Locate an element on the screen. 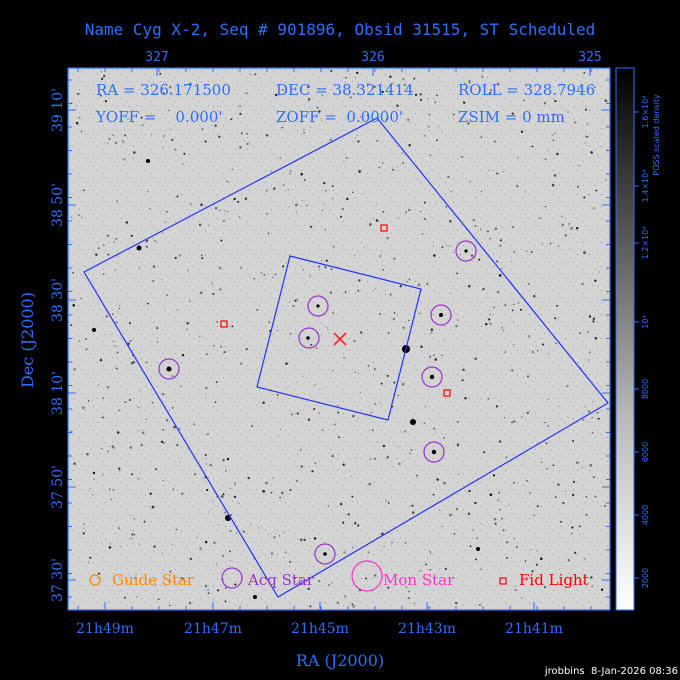  info-ra: RA = 326.171500 is located at coordinates (163, 90).